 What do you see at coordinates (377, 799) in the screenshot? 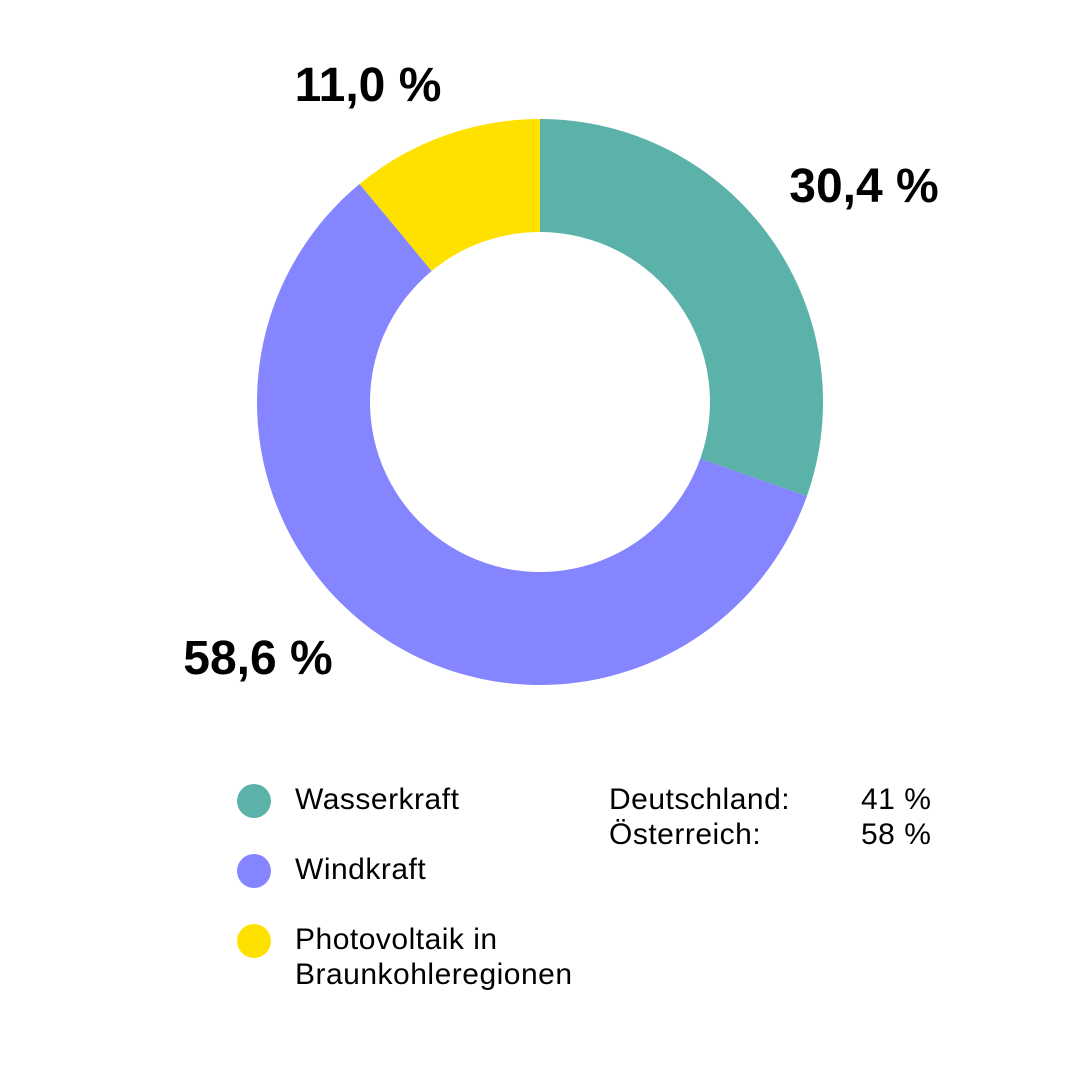
I see `legend-label-wasserkraft: Wasserkraft` at bounding box center [377, 799].